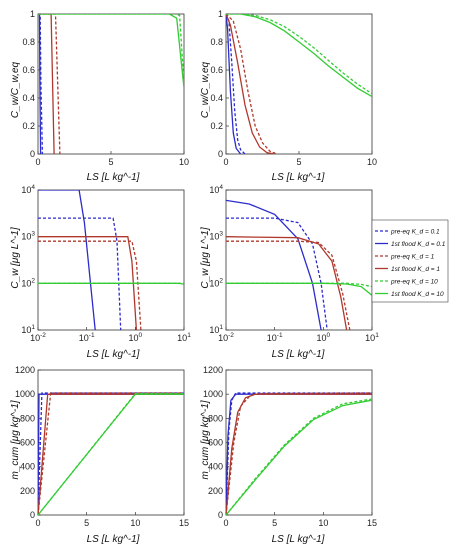 Image resolution: width=450 pixels, height=550 pixels. What do you see at coordinates (298, 539) in the screenshot?
I see `x-label-row3-right: LS [L kg^-1]` at bounding box center [298, 539].